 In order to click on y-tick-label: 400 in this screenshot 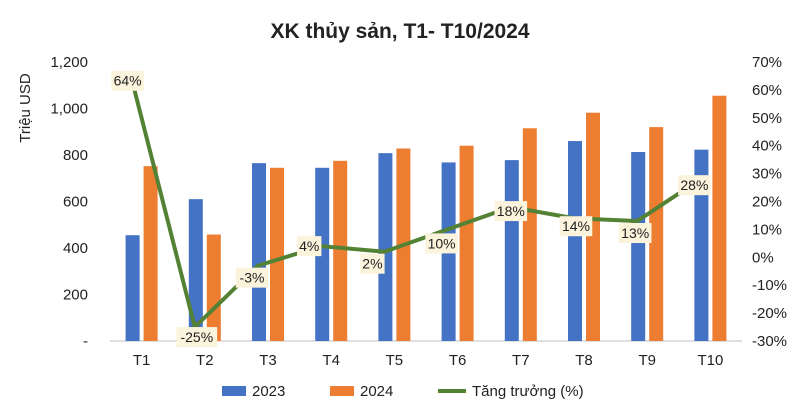, I will do `click(75, 248)`.